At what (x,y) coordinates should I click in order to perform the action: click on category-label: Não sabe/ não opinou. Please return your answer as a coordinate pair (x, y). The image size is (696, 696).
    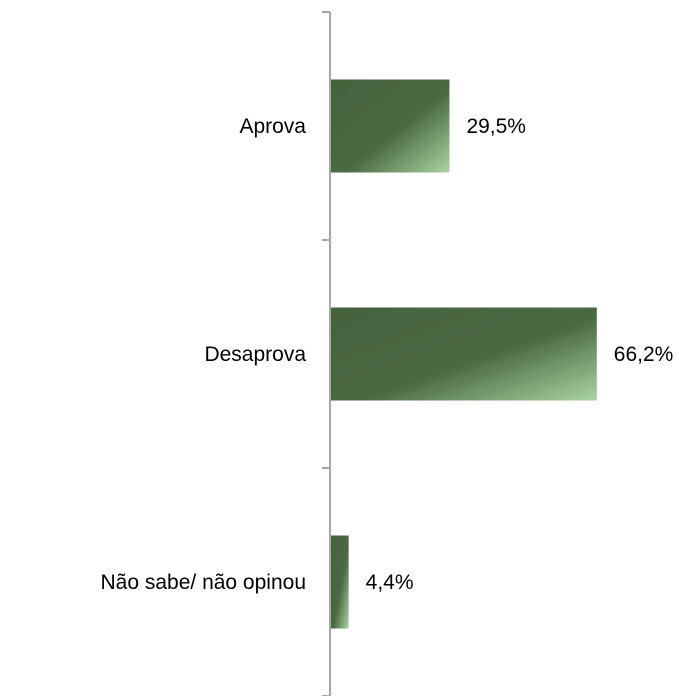
    Looking at the image, I should click on (204, 582).